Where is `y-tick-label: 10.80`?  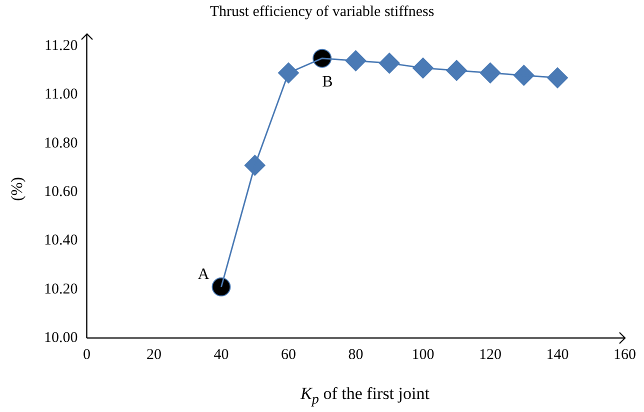 y-tick-label: 10.80 is located at coordinates (61, 143).